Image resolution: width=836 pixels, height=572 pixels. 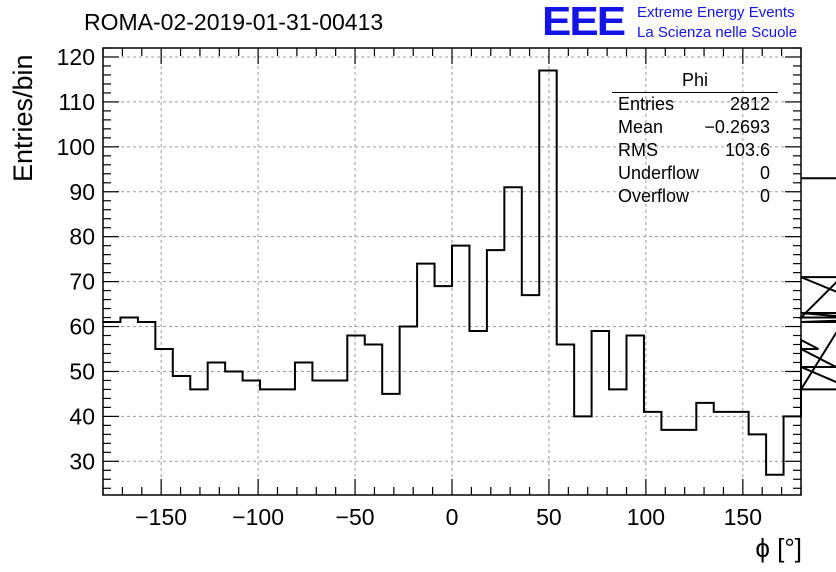 What do you see at coordinates (76, 102) in the screenshot?
I see `y-tick-label: 110` at bounding box center [76, 102].